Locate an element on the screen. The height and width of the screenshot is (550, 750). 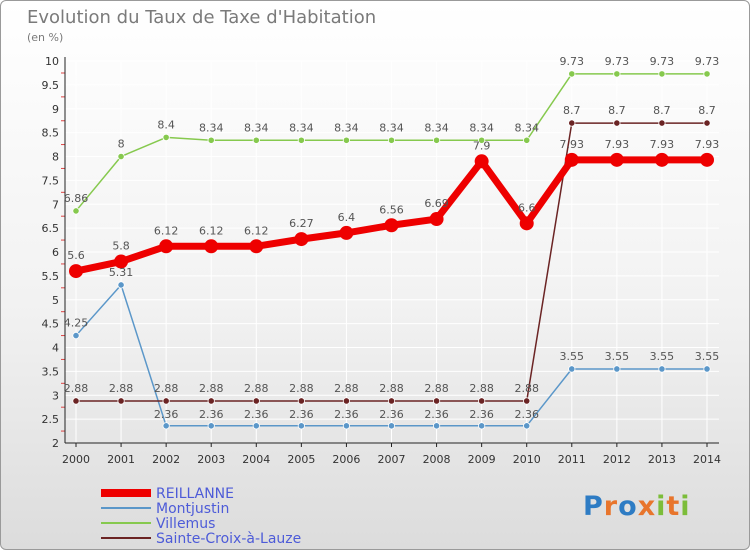
x-tick-label: 2001 is located at coordinates (121, 459).